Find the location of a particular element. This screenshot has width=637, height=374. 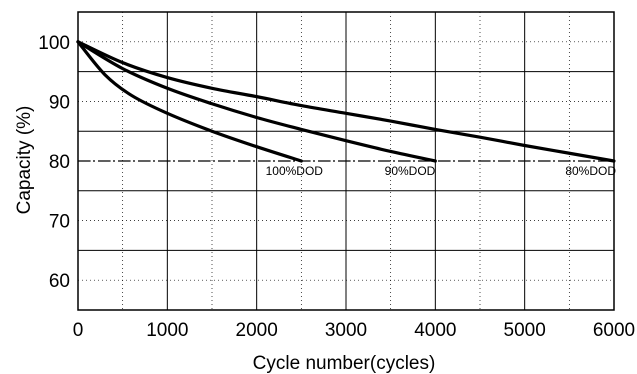

x-tick-label: 4000 is located at coordinates (435, 330).